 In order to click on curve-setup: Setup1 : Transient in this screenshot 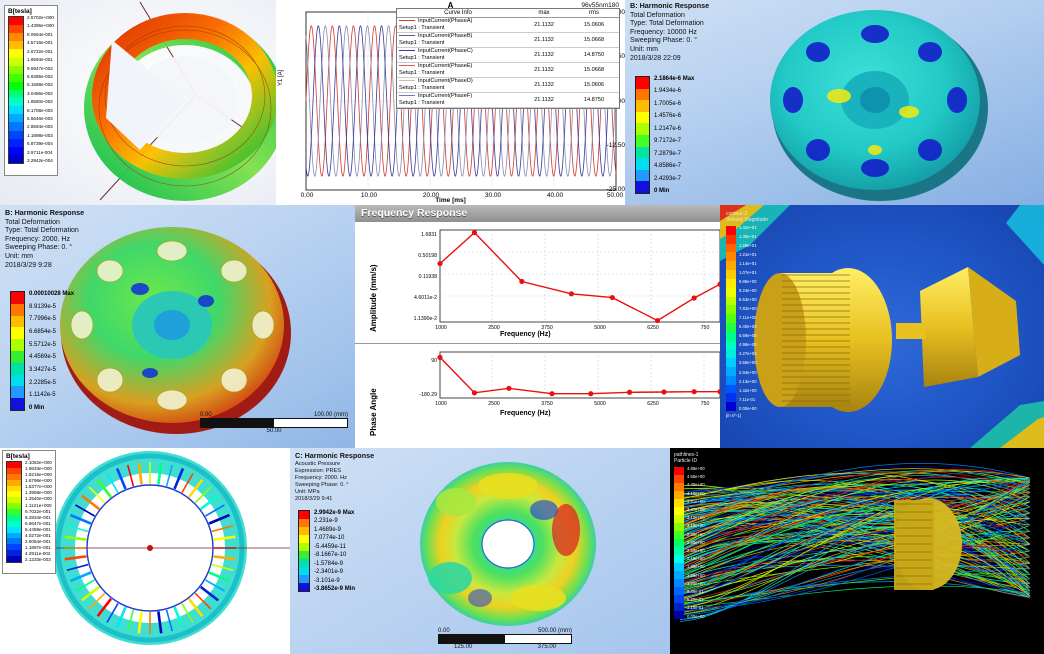, I will do `click(422, 28)`.